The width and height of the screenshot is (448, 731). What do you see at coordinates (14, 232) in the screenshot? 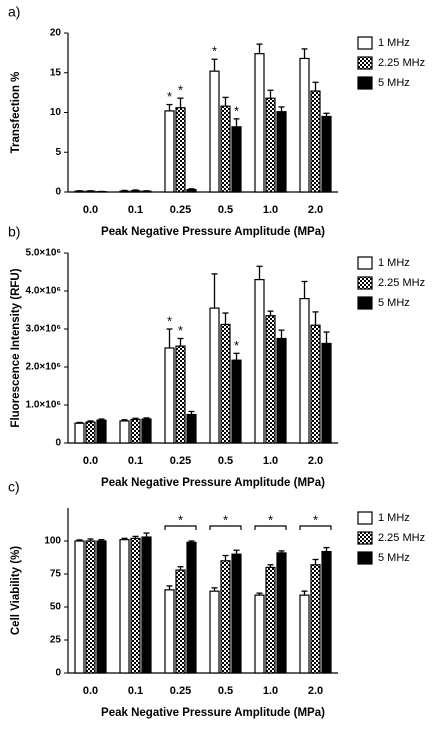
I see `panel-label: b)` at bounding box center [14, 232].